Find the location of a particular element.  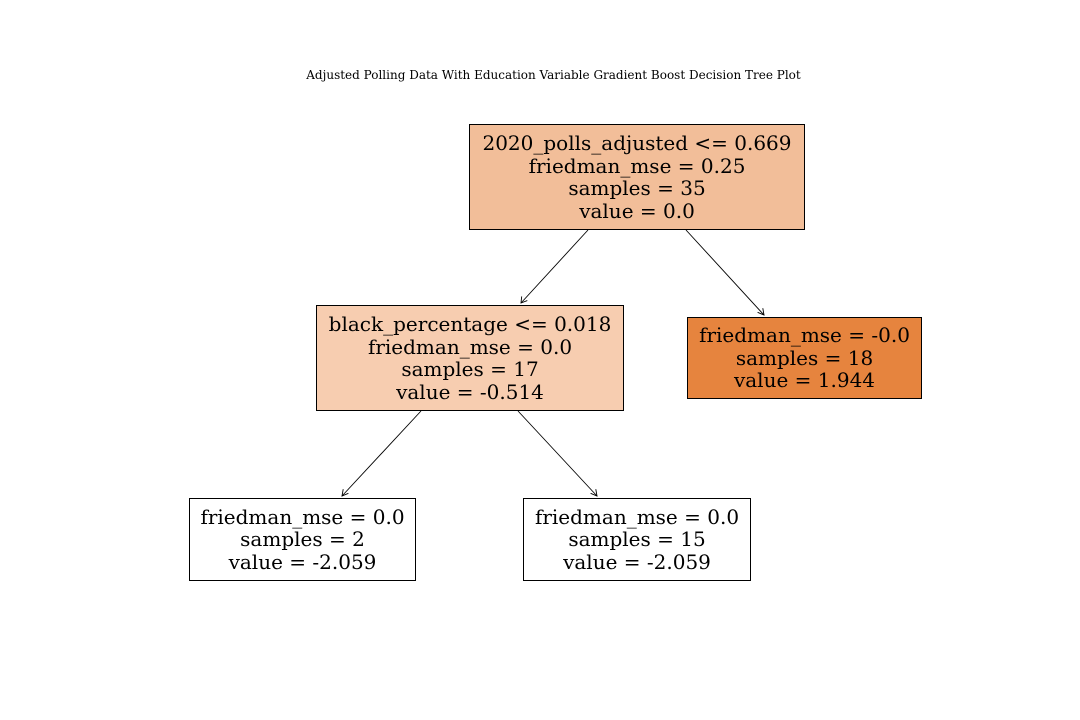

node-friedman-mse: friedman_mse = 0.25 is located at coordinates (637, 165).